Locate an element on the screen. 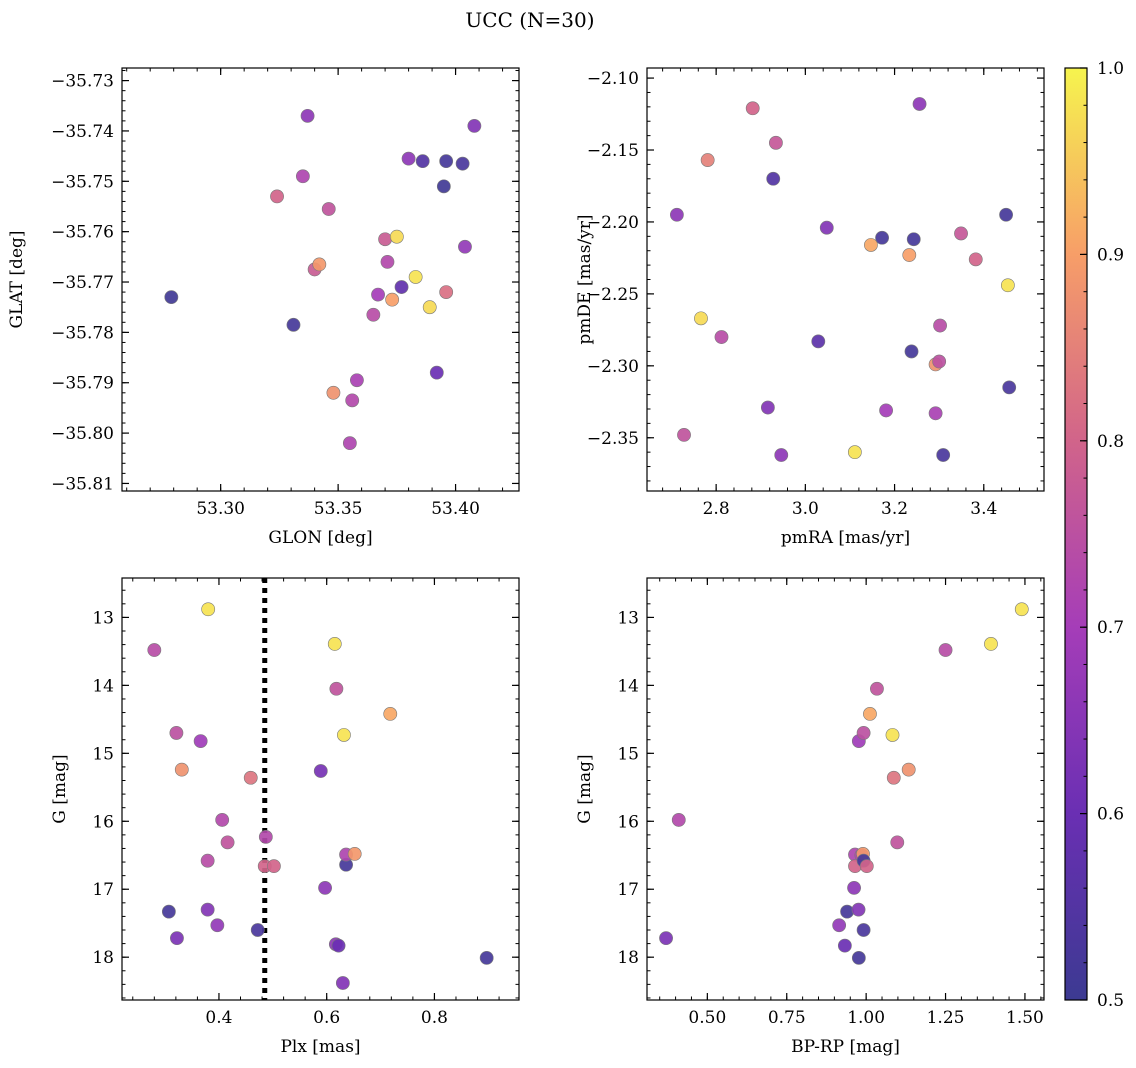 This screenshot has height=1068, width=1136. x-tick-label: 0.50 is located at coordinates (707, 1018).